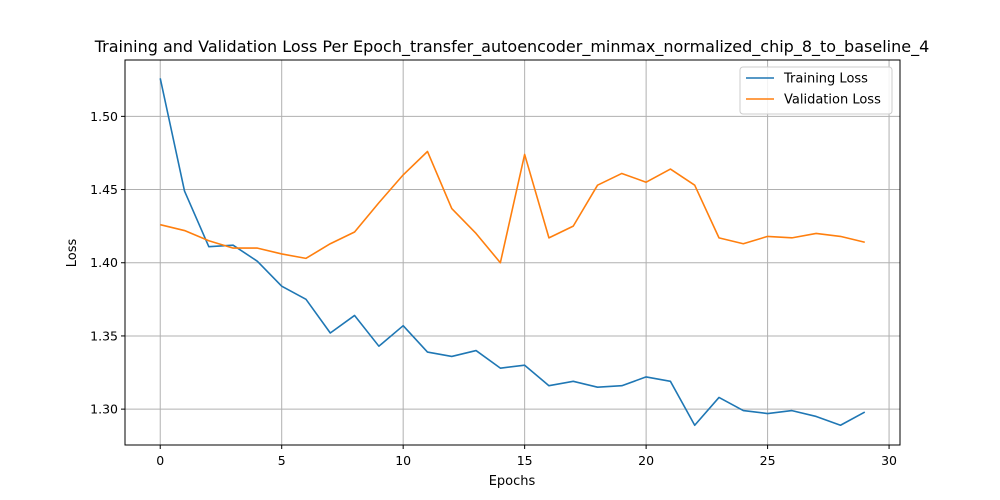  I want to click on x-tick-label: 20, so click(646, 460).